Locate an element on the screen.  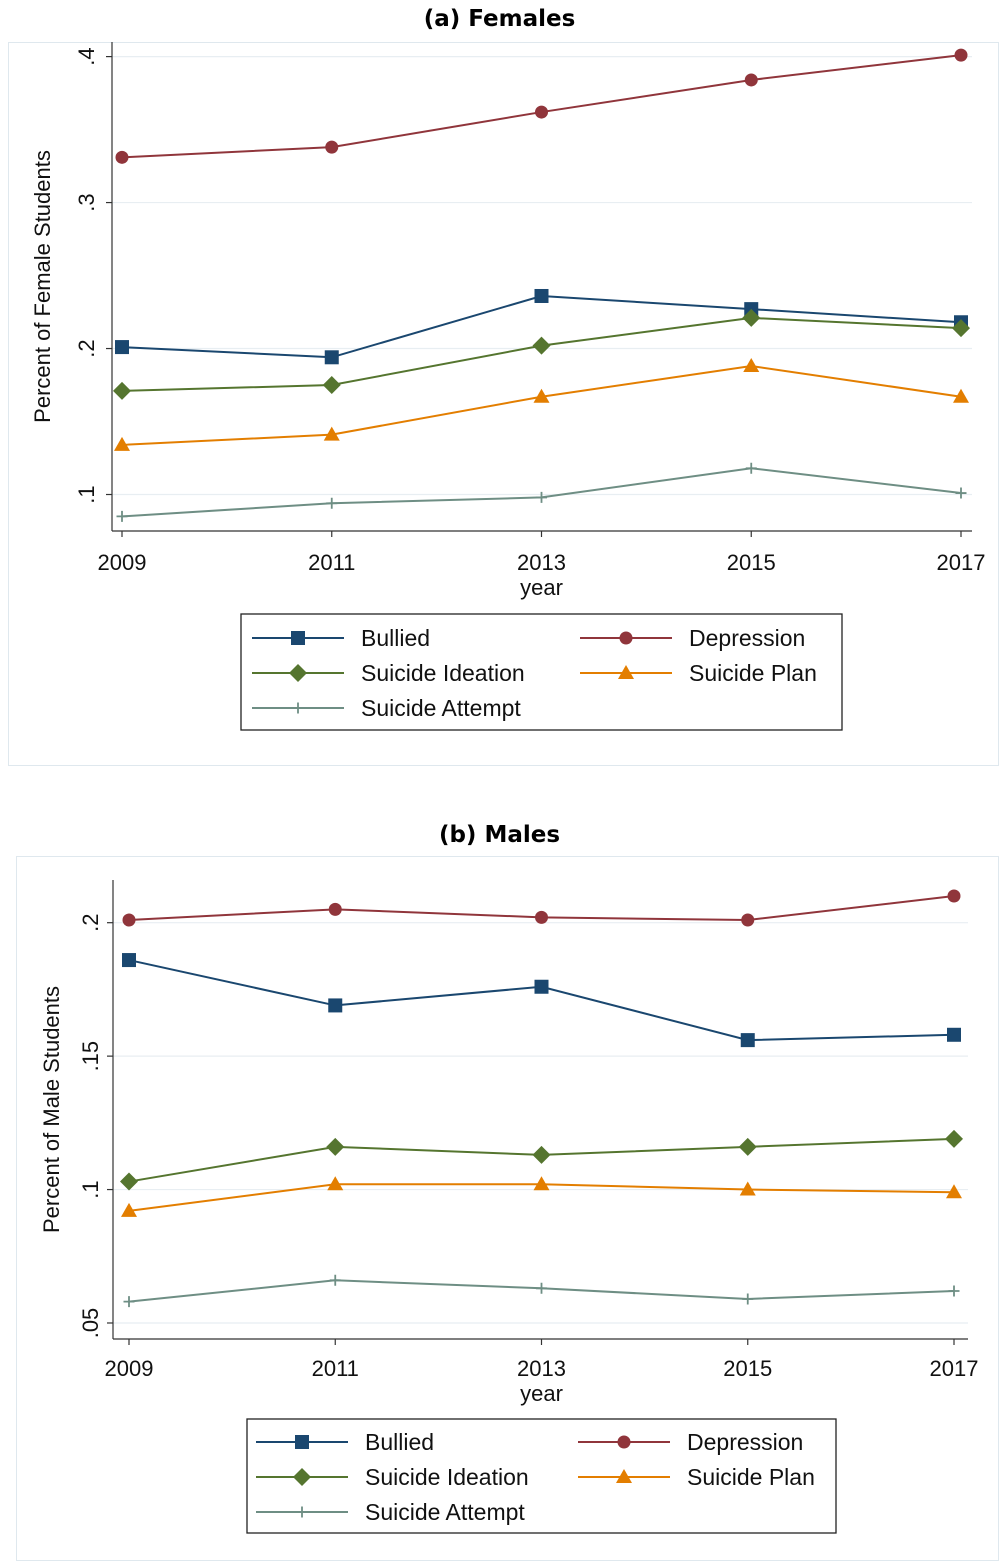
chart-title-males: (b) Males is located at coordinates (499, 835).